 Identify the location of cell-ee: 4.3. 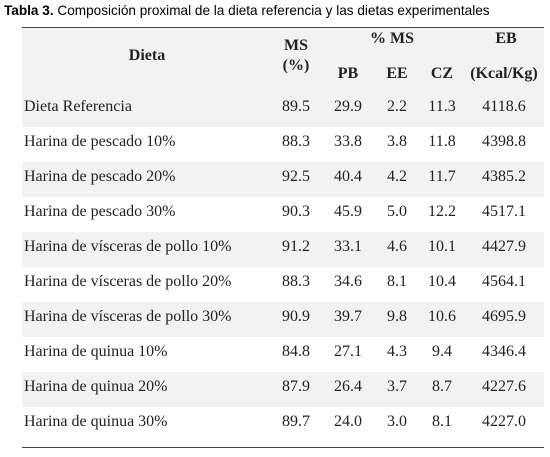
(397, 351).